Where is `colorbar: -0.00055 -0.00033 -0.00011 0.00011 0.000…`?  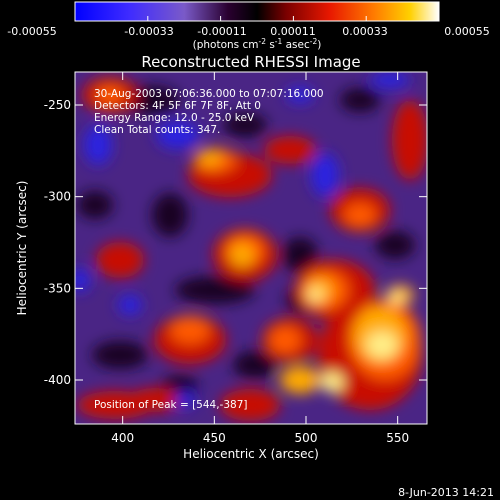
colorbar: -0.00055 -0.00033 -0.00011 0.00011 0.000… is located at coordinates (248, 26).